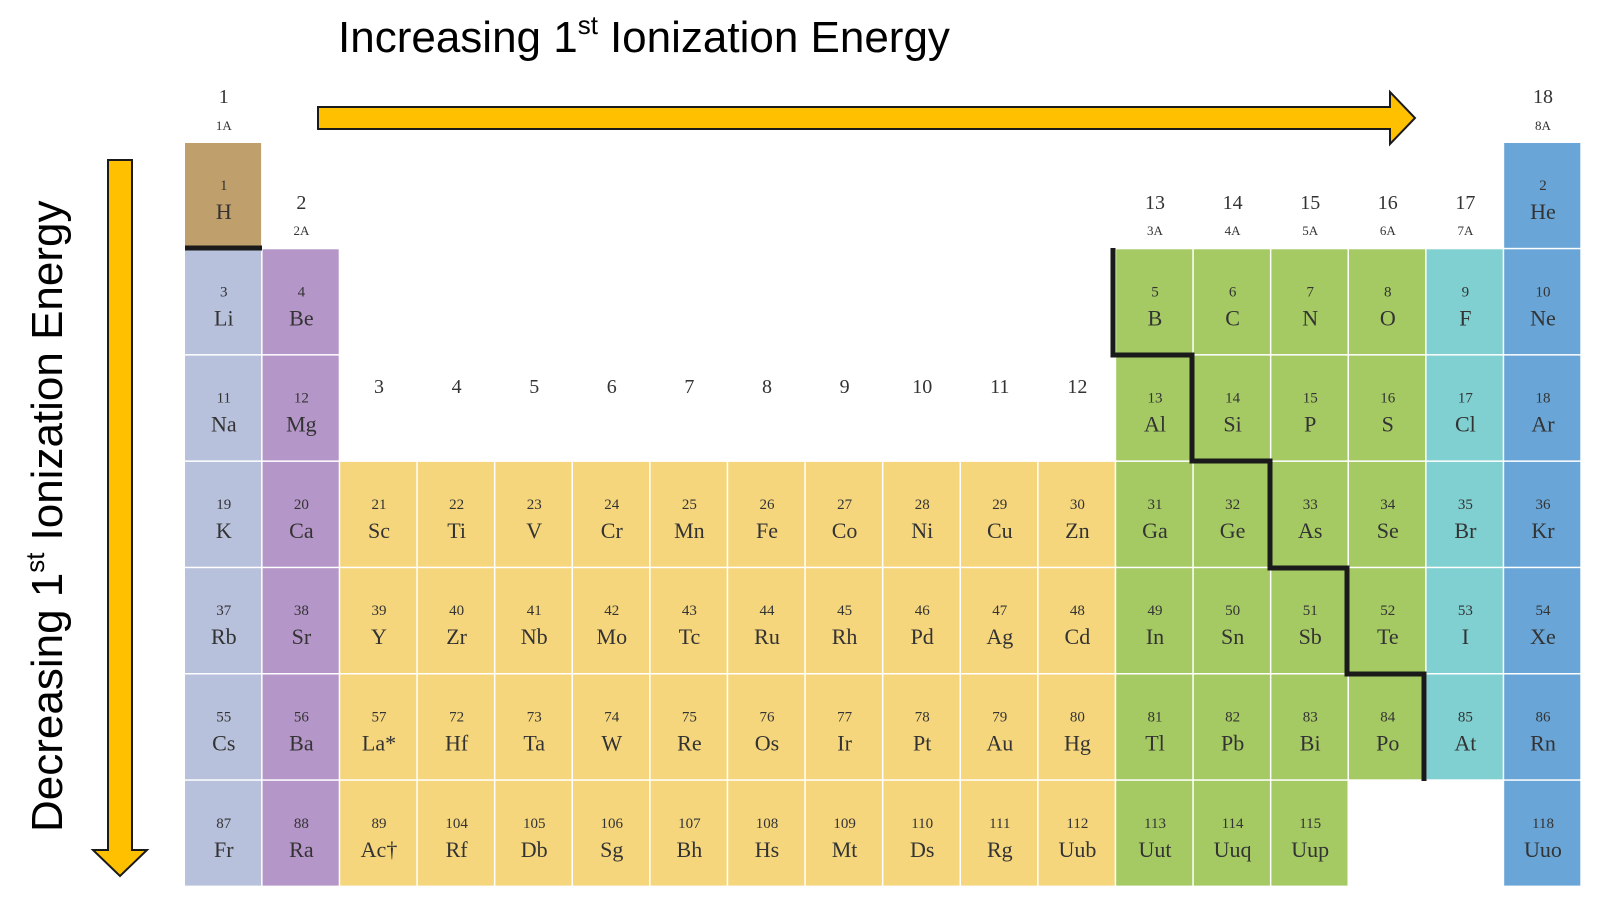 This screenshot has height=910, width=1613. What do you see at coordinates (1233, 203) in the screenshot?
I see `group-number: 14` at bounding box center [1233, 203].